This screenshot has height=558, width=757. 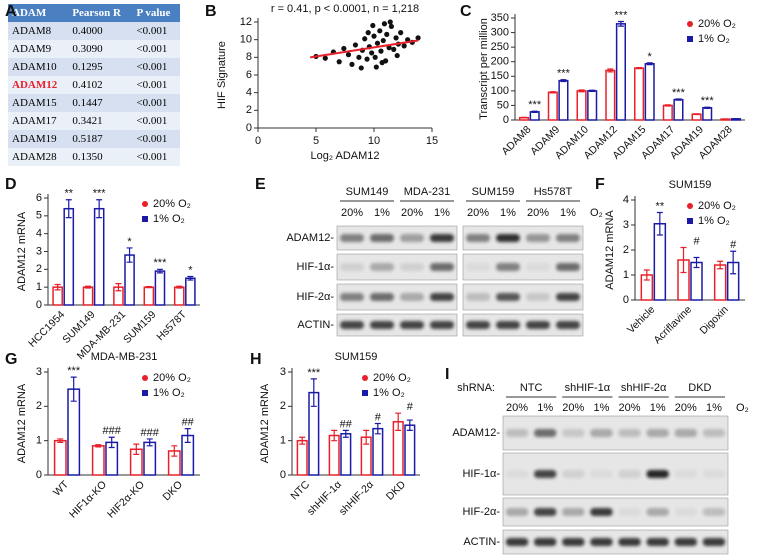 I want to click on table-cell: ADAM28, so click(x=38, y=157).